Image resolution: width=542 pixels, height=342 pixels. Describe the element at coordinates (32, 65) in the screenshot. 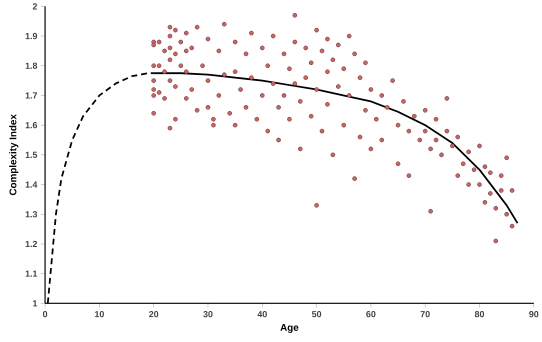

I see `y-tick-label: 1.8` at that location.